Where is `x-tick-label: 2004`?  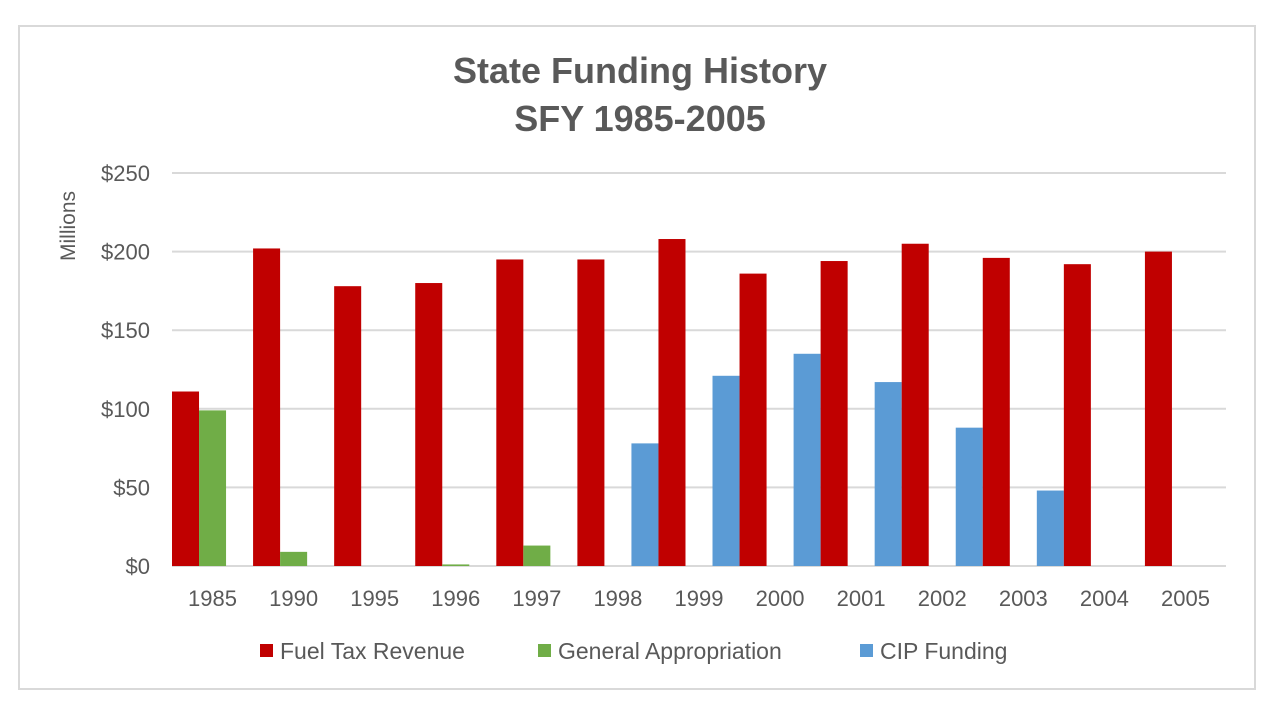 x-tick-label: 2004 is located at coordinates (1104, 598).